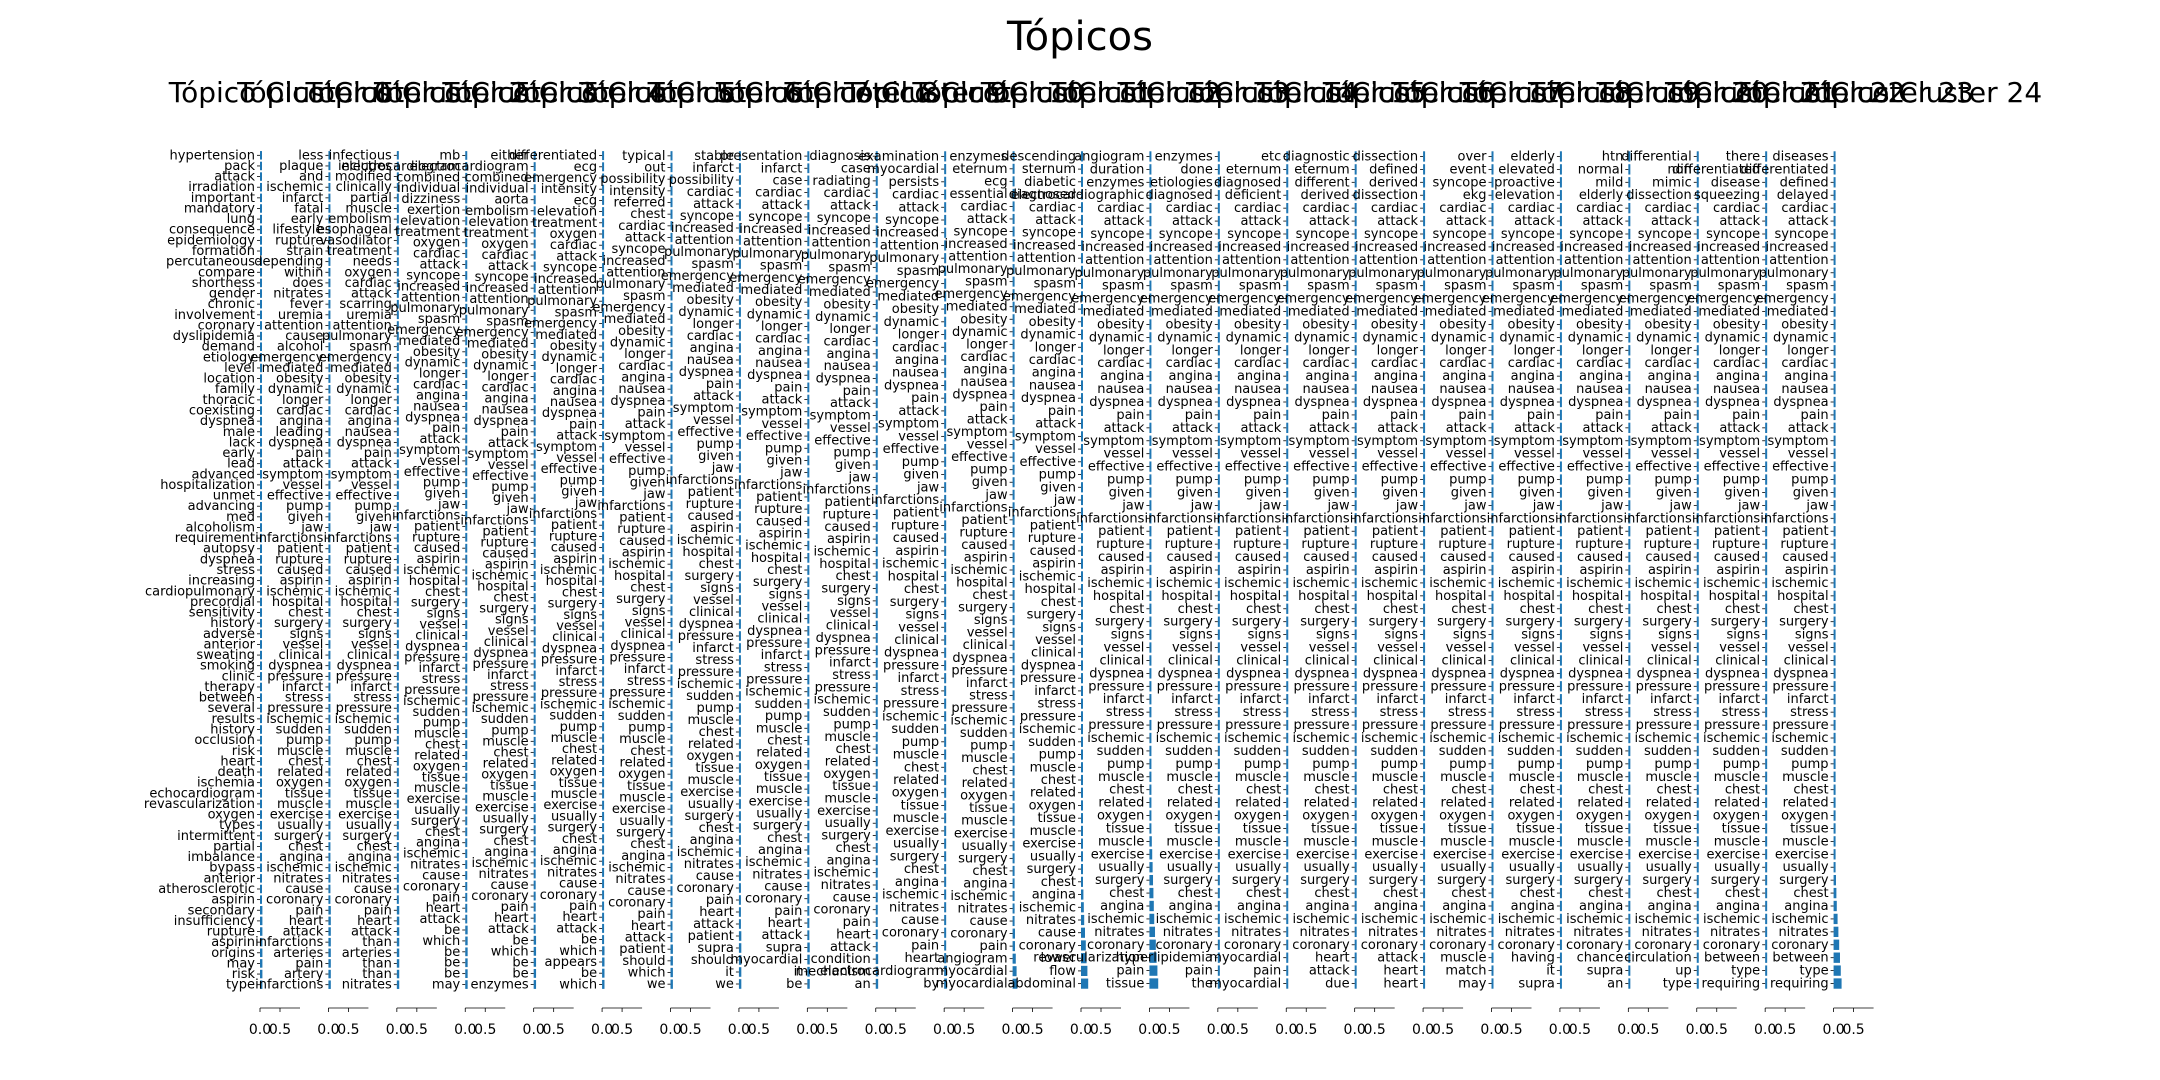 Image resolution: width=2160 pixels, height=1080 pixels. What do you see at coordinates (214, 315) in the screenshot?
I see `y-tick-label: involvement` at bounding box center [214, 315].